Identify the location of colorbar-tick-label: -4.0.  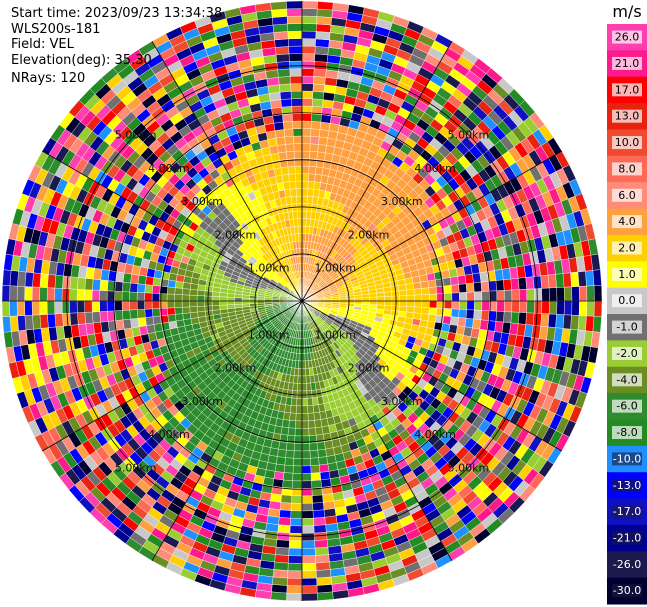
(626, 379).